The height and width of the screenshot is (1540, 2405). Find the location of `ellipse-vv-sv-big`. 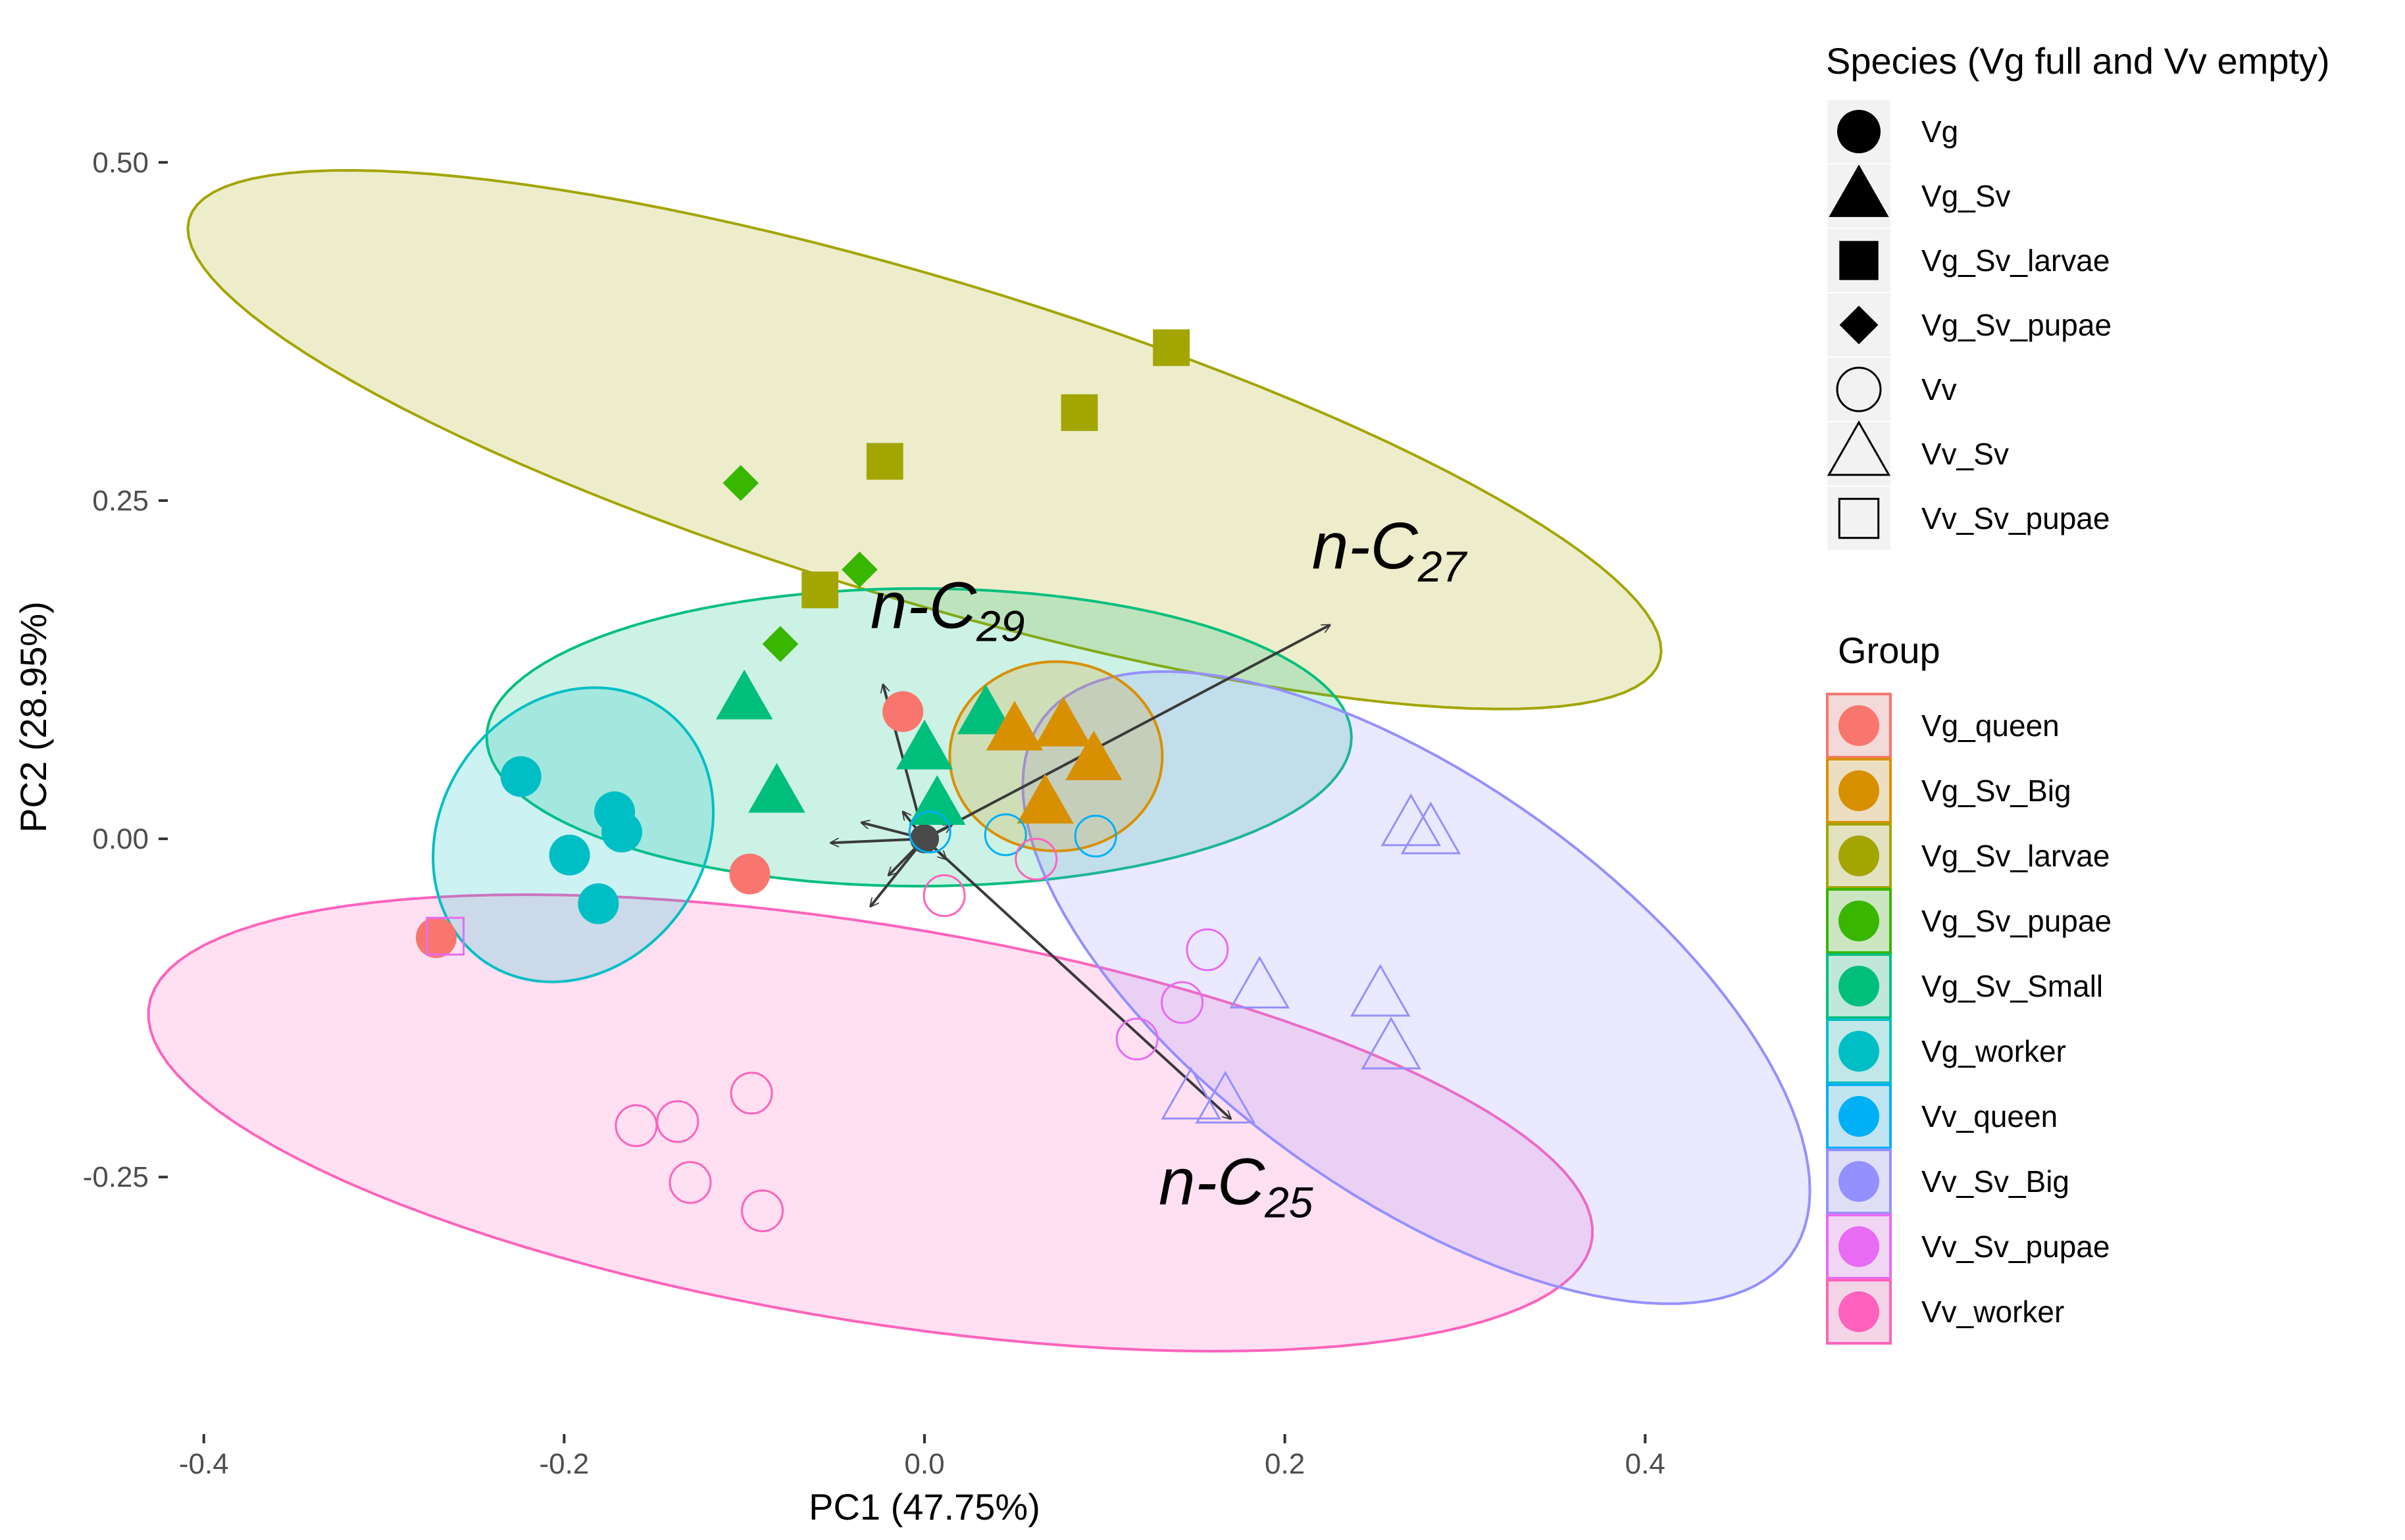

ellipse-vv-sv-big is located at coordinates (1416, 988).